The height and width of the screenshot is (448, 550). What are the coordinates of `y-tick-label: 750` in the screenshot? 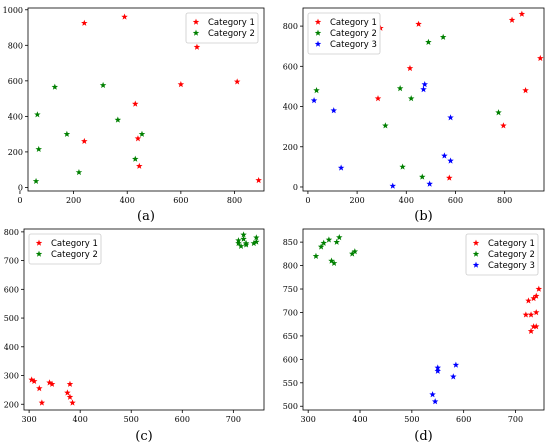 It's located at (290, 289).